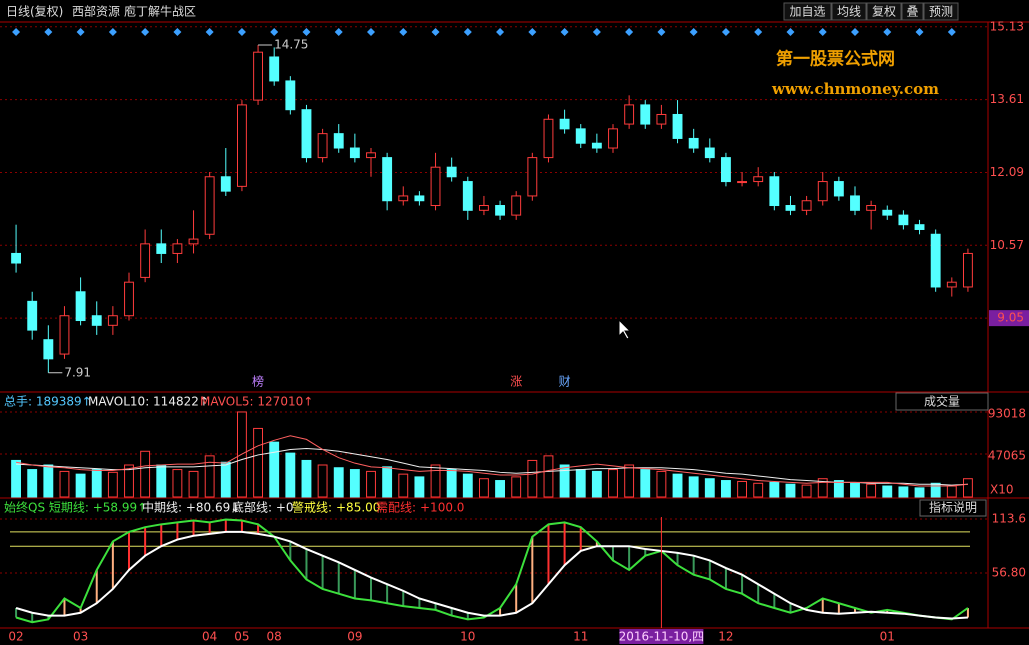 This screenshot has width=1029, height=645. Describe the element at coordinates (1009, 518) in the screenshot. I see `y-tick-label: 113.6` at that location.